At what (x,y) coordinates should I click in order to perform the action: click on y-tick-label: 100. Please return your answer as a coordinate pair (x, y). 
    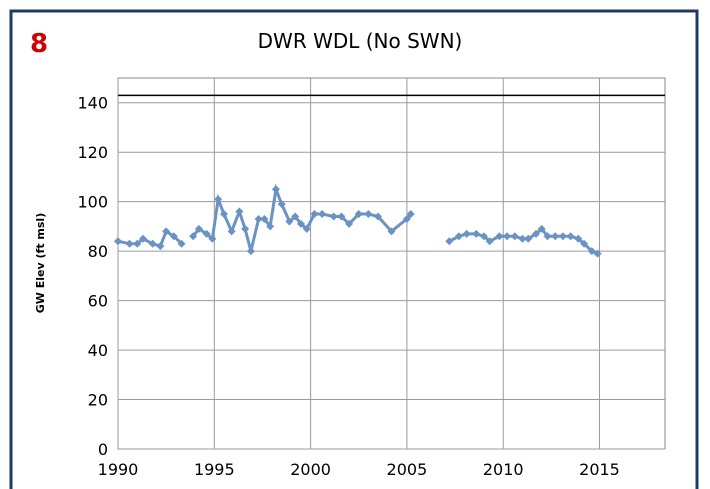
    Looking at the image, I should click on (92, 202).